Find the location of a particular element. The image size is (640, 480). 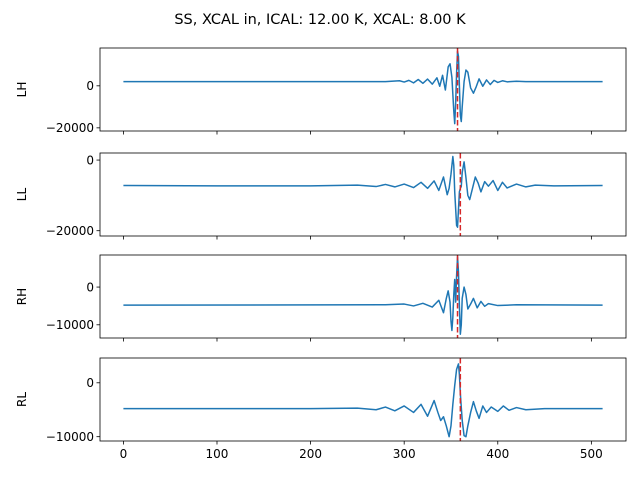

x-tick-label-rl-5: 500 is located at coordinates (591, 454).